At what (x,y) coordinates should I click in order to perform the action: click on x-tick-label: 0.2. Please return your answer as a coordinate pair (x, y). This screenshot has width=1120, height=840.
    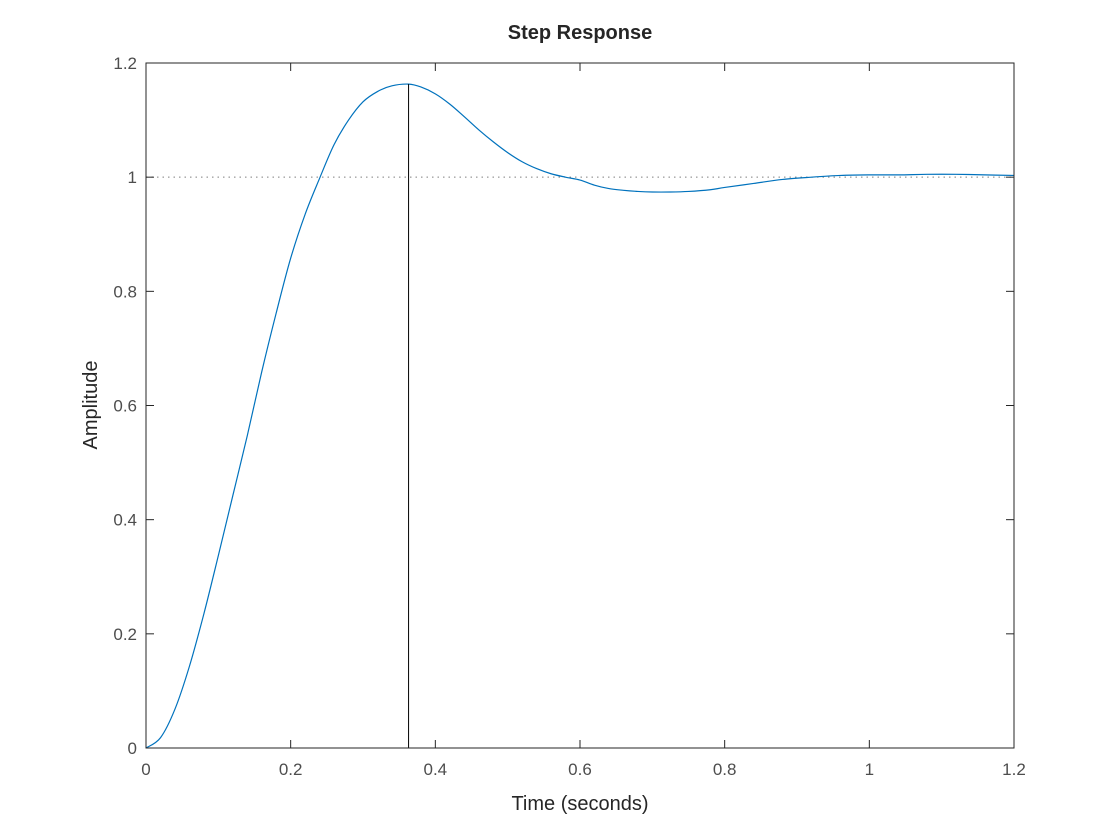
    Looking at the image, I should click on (291, 769).